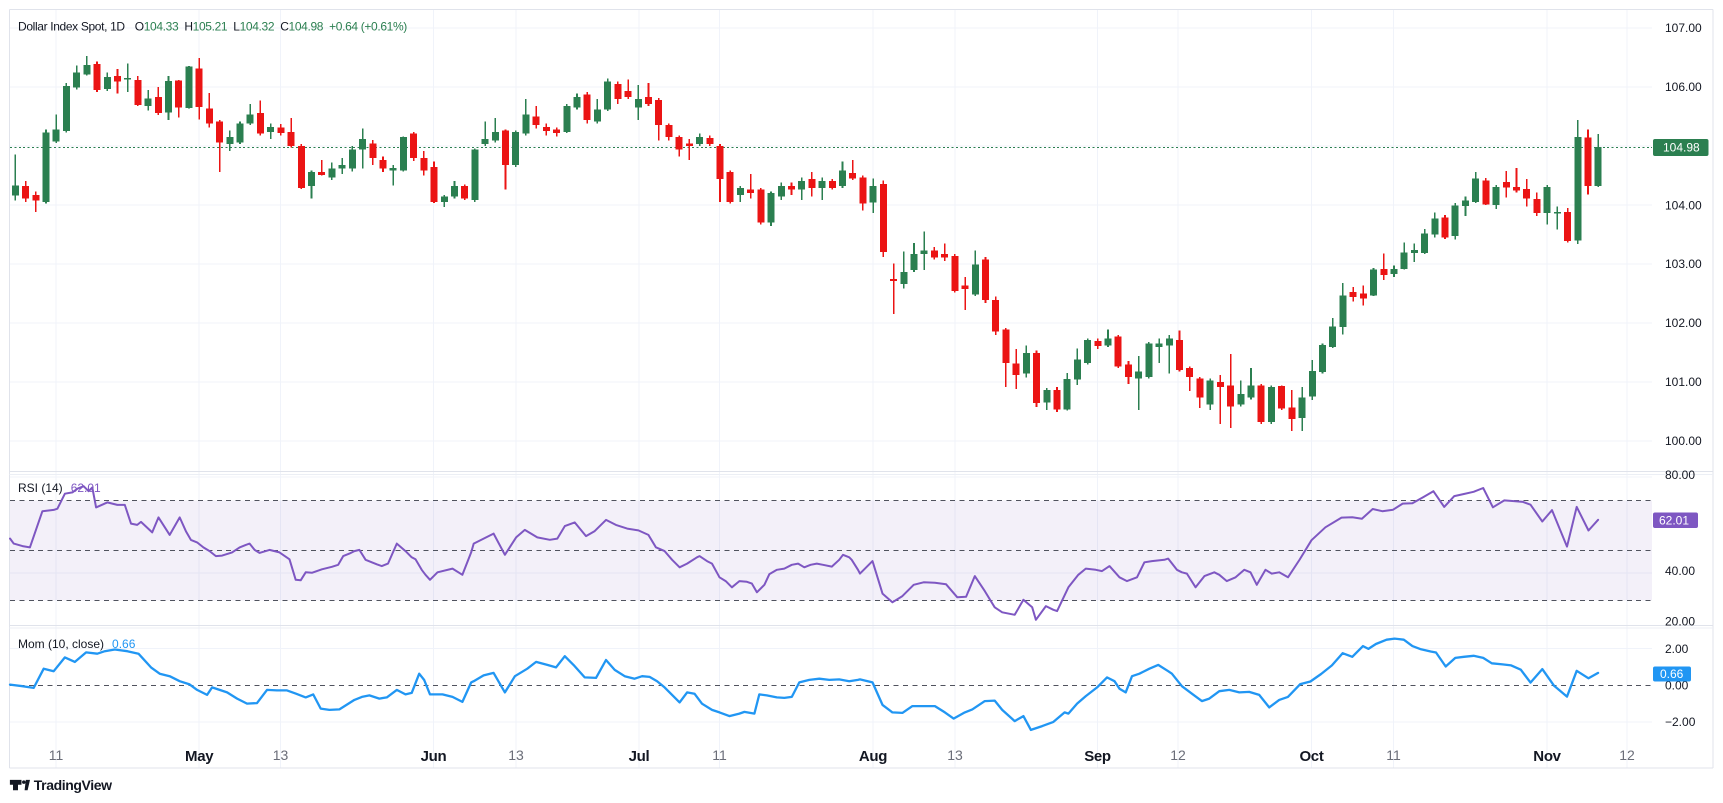 This screenshot has width=1723, height=803. Describe the element at coordinates (873, 756) in the screenshot. I see `svg-text: Aug` at that location.